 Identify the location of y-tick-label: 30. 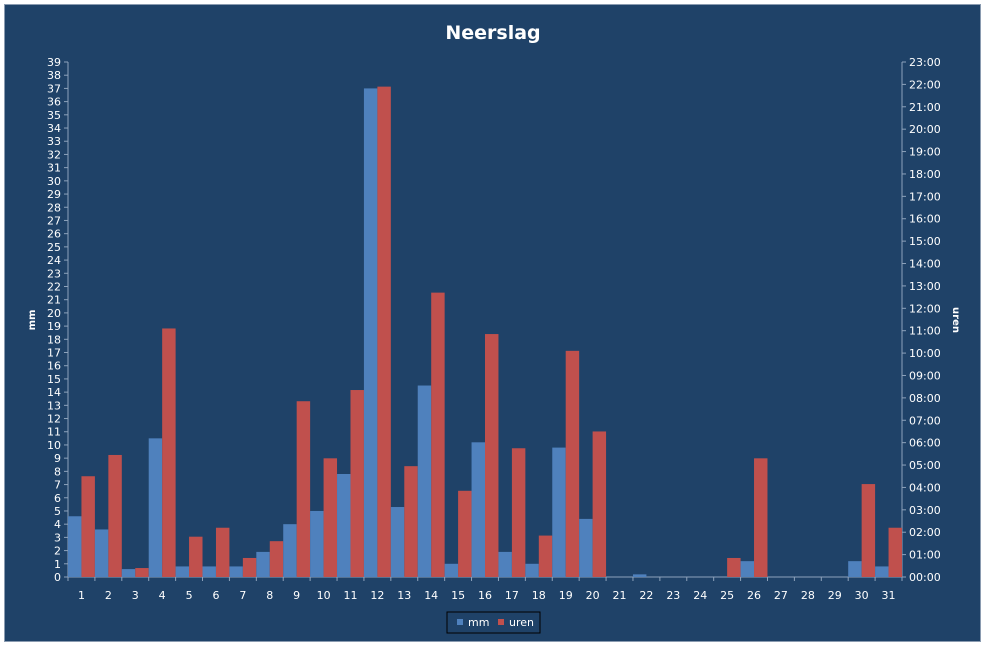
(54, 181).